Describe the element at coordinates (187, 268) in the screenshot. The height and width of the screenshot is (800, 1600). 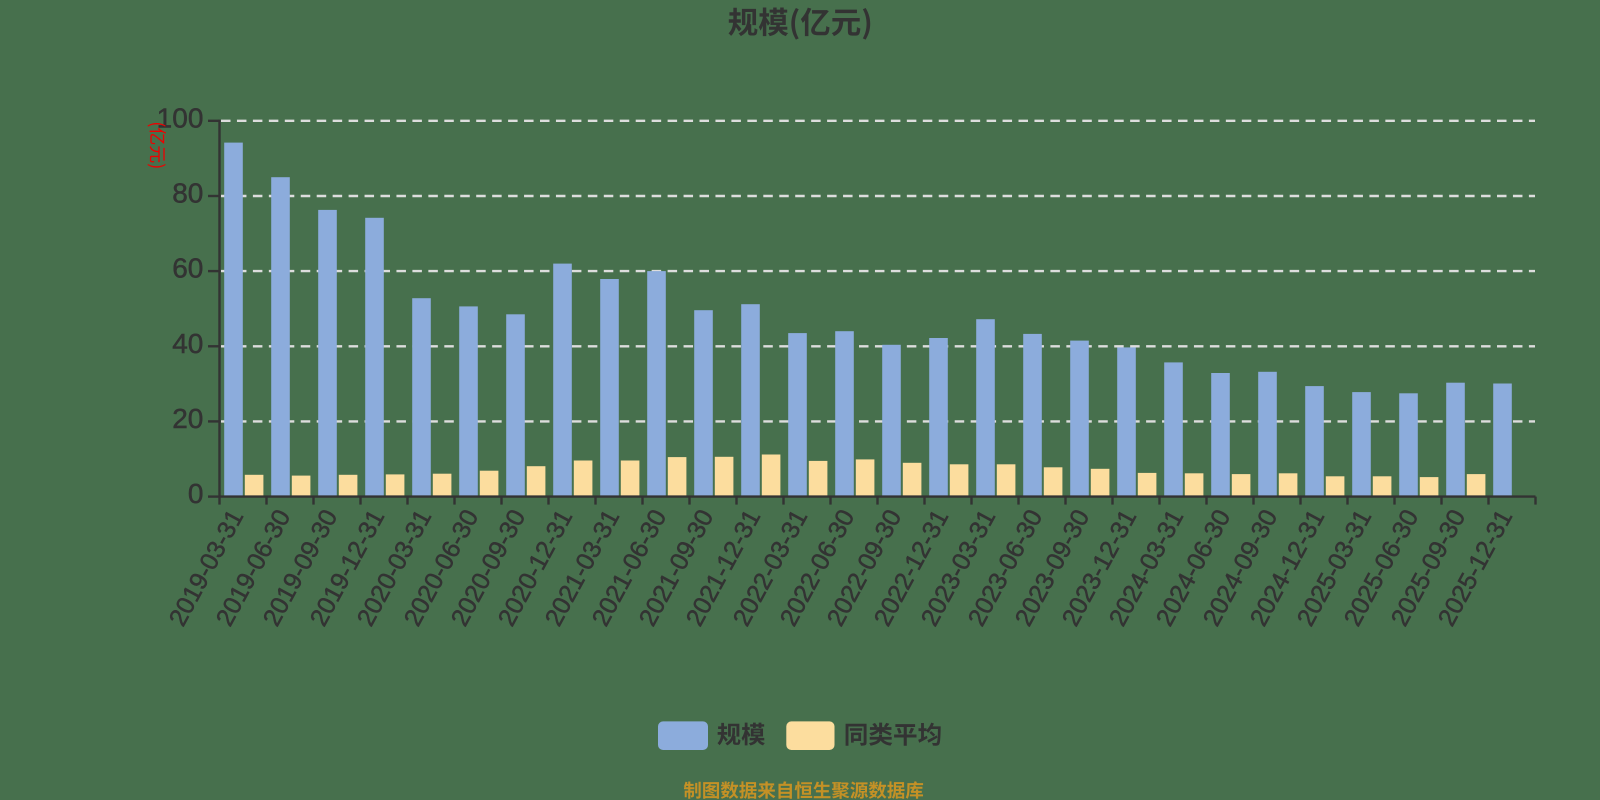
I see `svg-text: 60` at that location.